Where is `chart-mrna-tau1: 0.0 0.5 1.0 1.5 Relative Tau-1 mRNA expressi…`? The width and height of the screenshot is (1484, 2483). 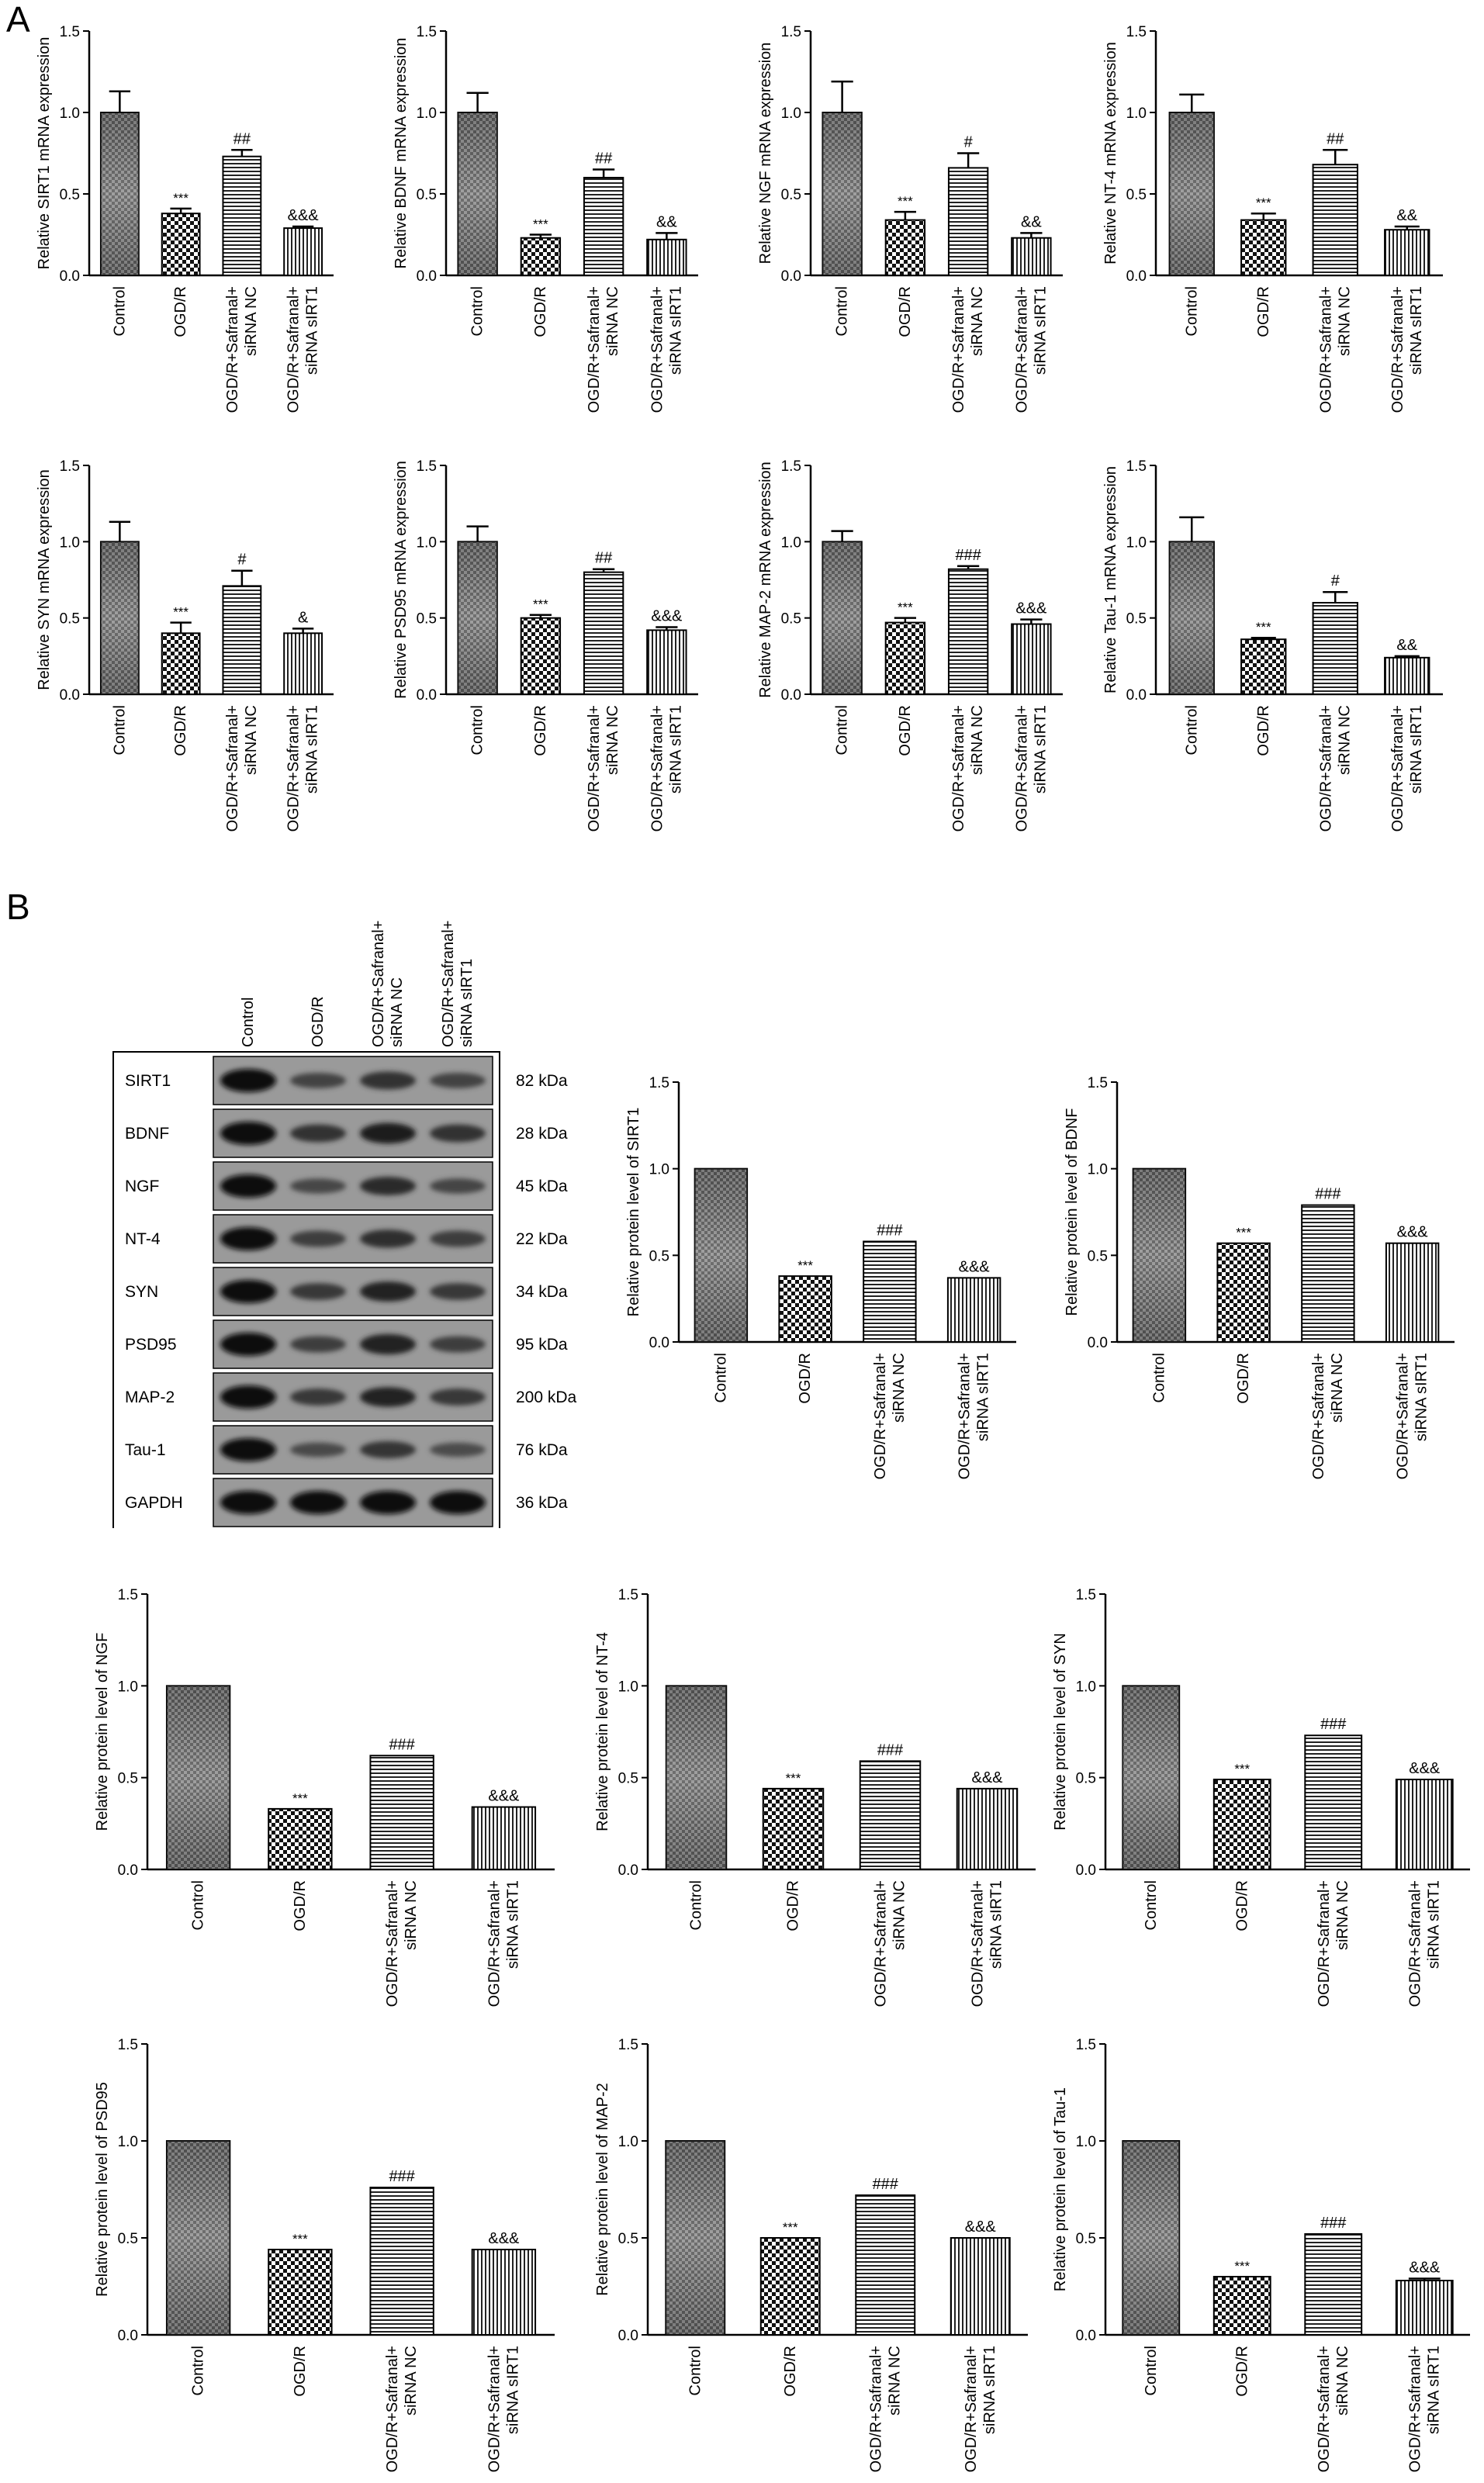
chart-mrna-tau1: 0.0 0.5 1.0 1.5 Relative Tau-1 mRNA expressi… is located at coordinates (1276, 641).